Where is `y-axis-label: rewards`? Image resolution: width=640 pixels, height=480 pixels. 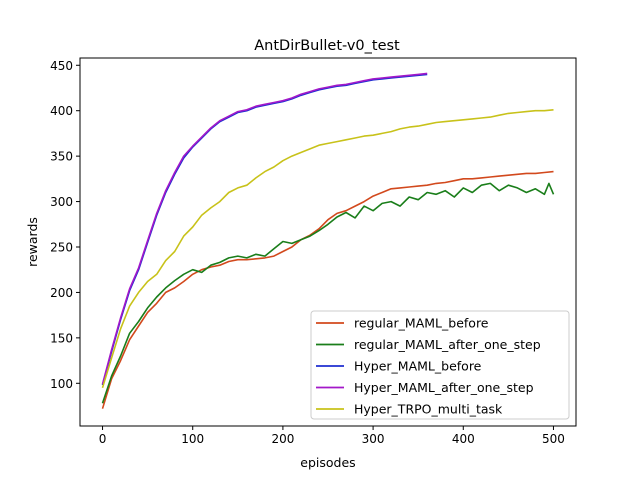 y-axis-label: rewards is located at coordinates (32, 242).